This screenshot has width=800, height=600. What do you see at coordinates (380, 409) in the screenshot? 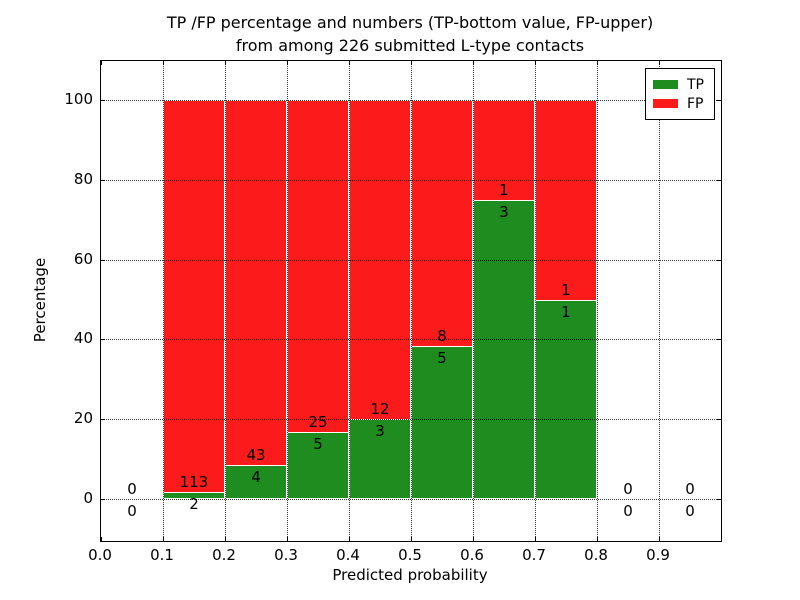
I see `fp-count-label: 12` at bounding box center [380, 409].